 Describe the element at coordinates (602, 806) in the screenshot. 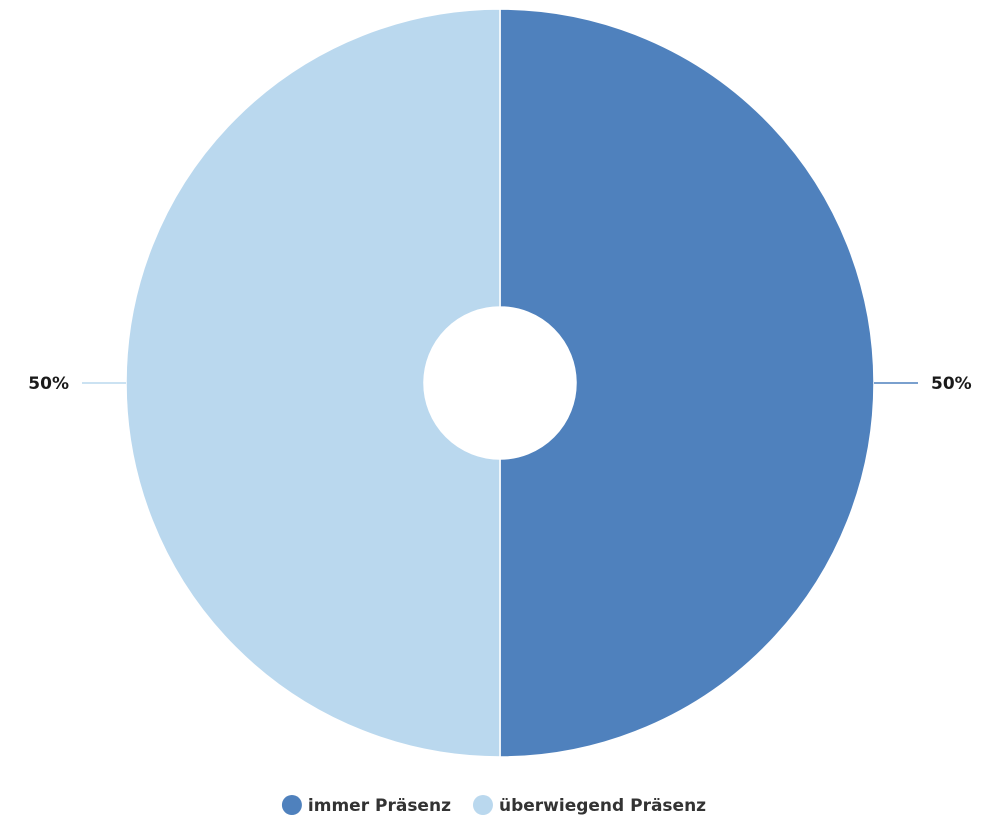

I see `legend-label-2: überwiegend Präsenz` at that location.